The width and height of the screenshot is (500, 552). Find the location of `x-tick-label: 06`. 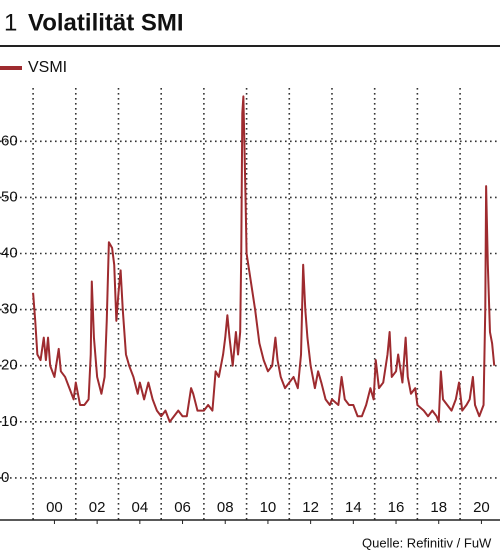

x-tick-label: 06 is located at coordinates (182, 507).